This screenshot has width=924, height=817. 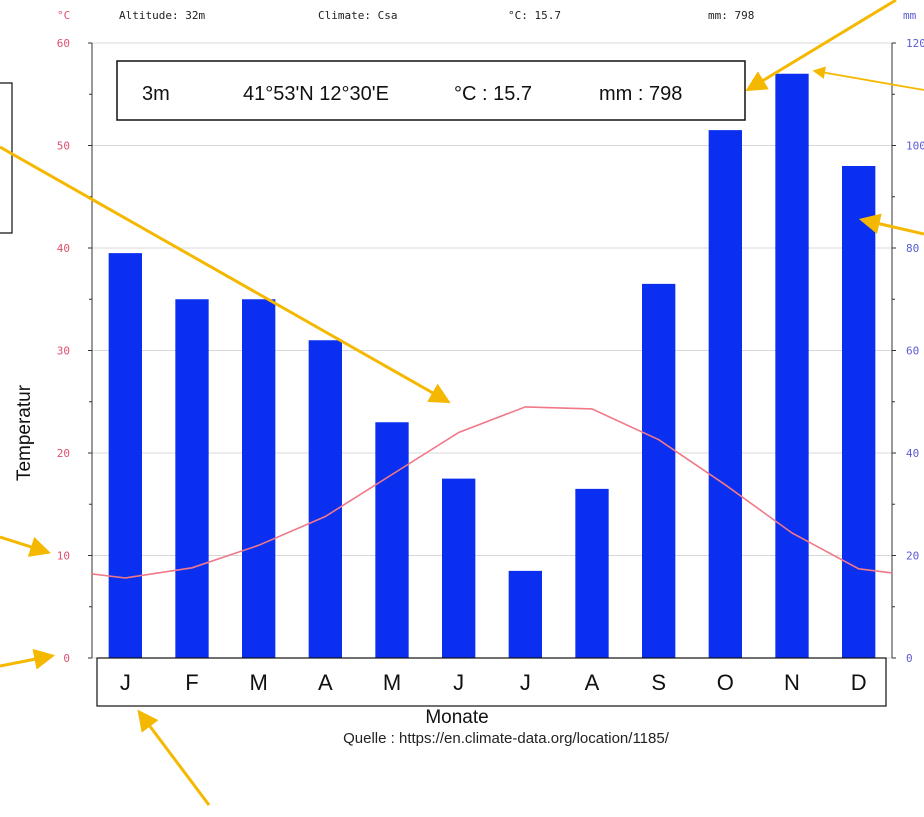 I want to click on header-precipitation: mm: 798, so click(x=731, y=15).